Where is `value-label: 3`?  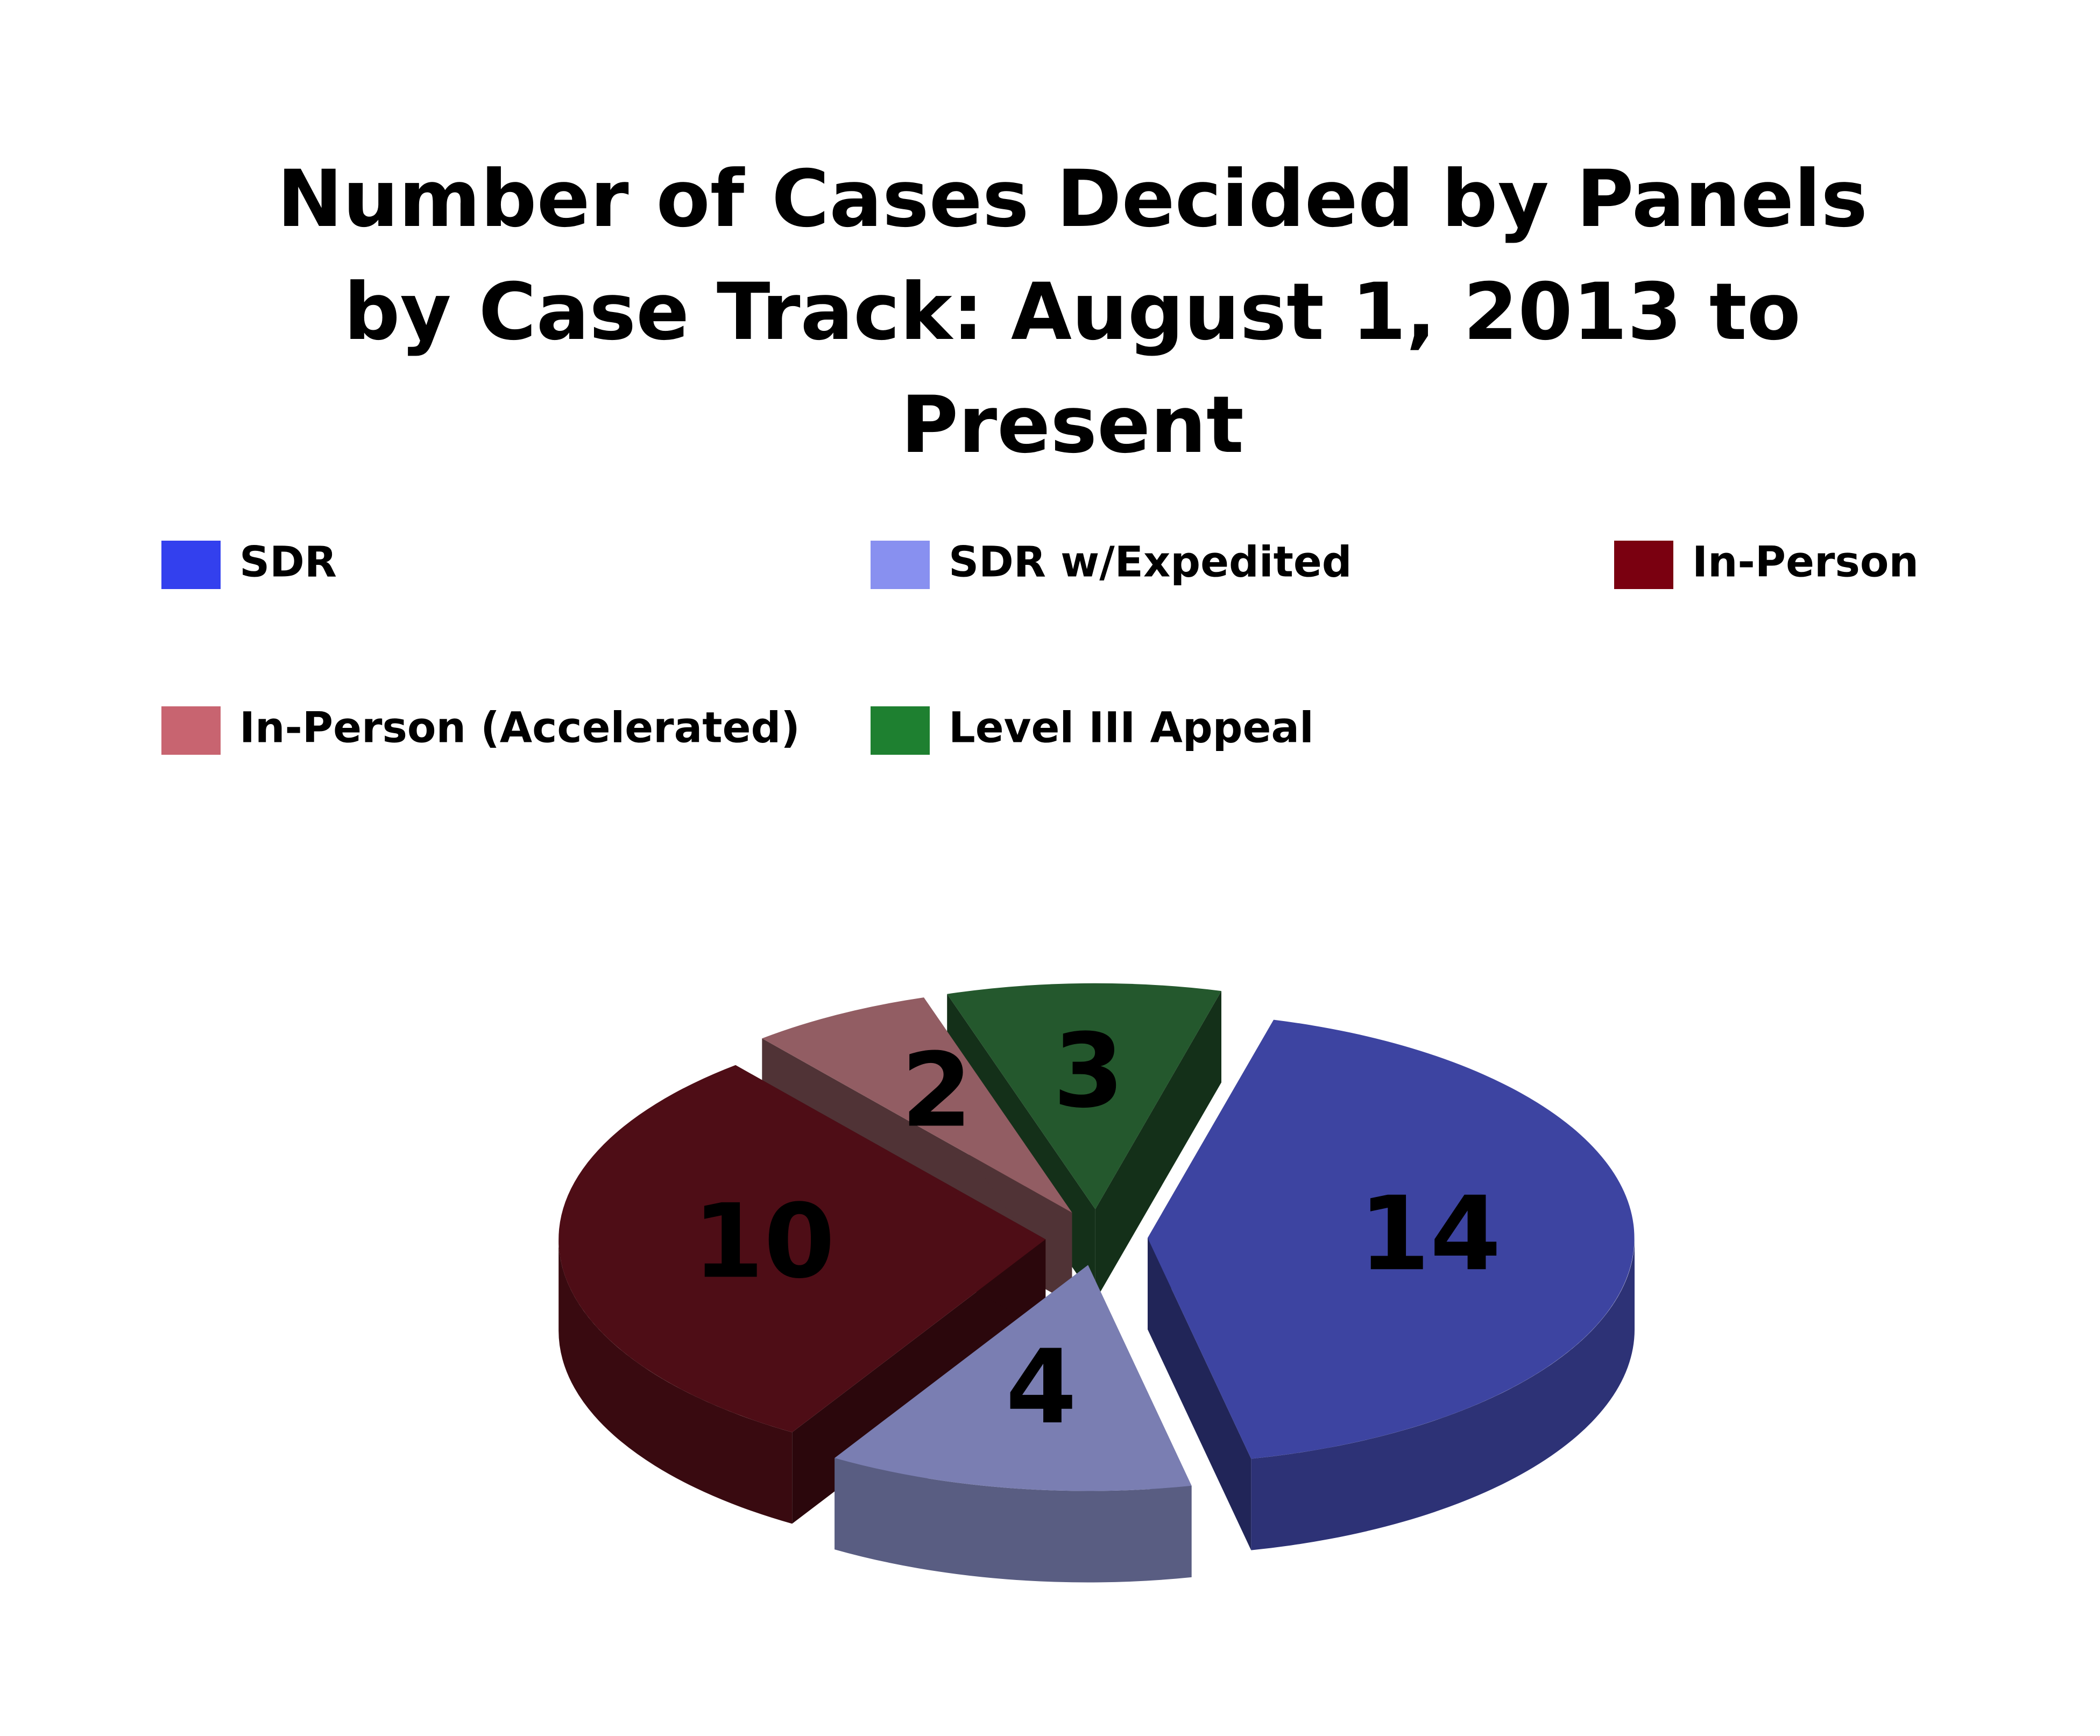 value-label: 3 is located at coordinates (1088, 1070).